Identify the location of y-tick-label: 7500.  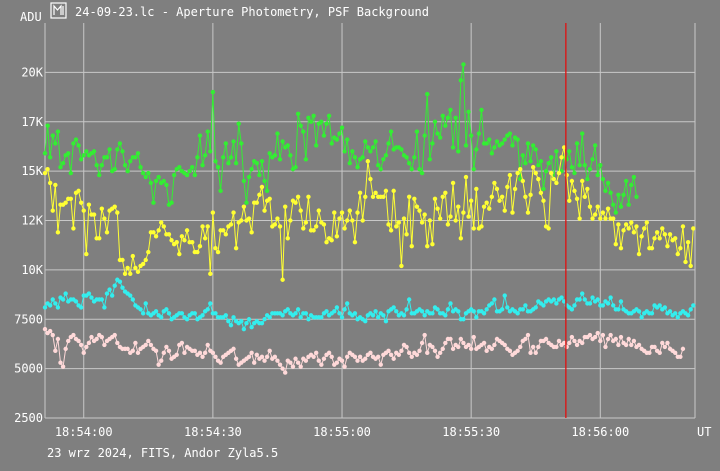
(28, 319).